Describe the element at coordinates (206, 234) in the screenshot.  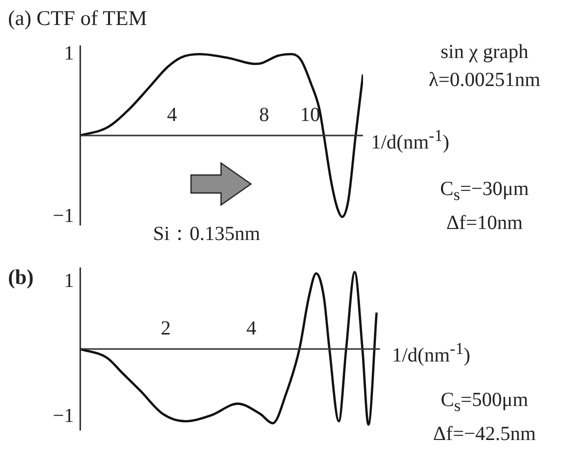
I see `annotation: Si：0.135nm` at that location.